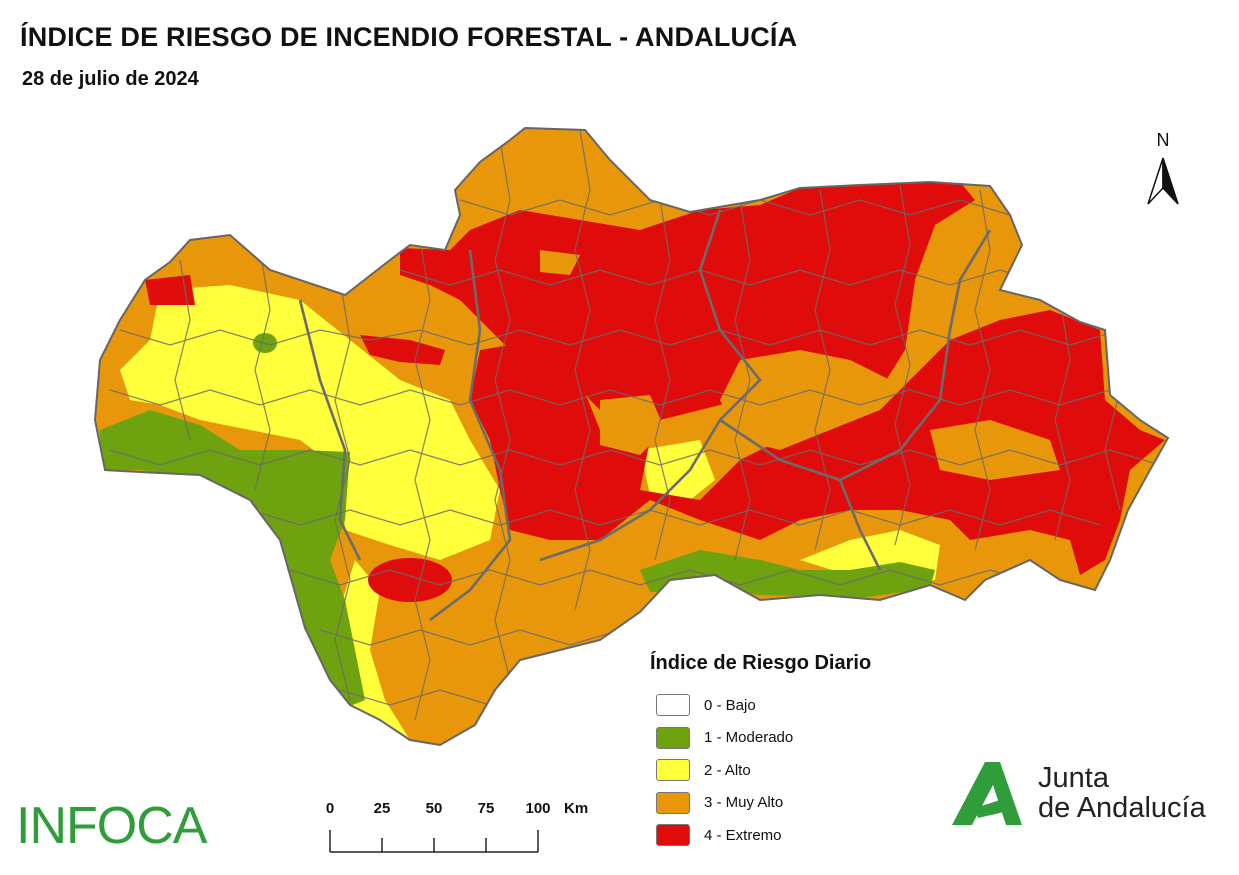  What do you see at coordinates (673, 737) in the screenshot?
I see `legend-swatch-moderado` at bounding box center [673, 737].